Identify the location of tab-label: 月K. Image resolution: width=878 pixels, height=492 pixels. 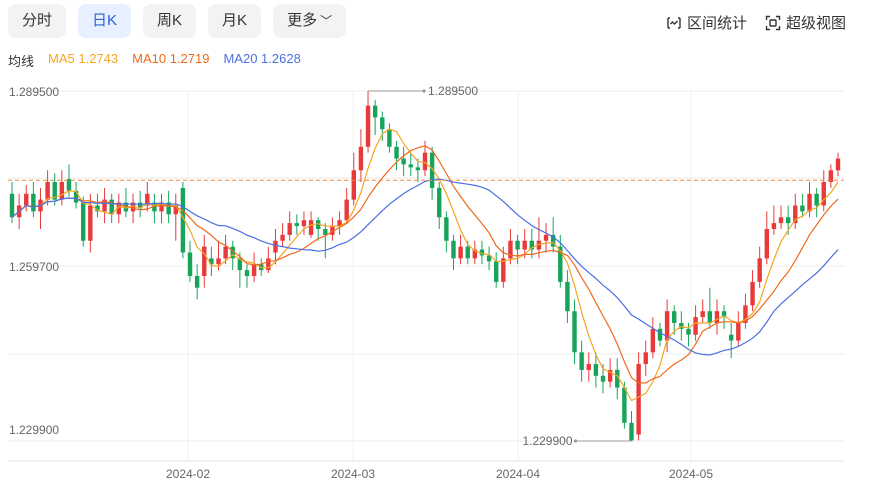
(235, 20).